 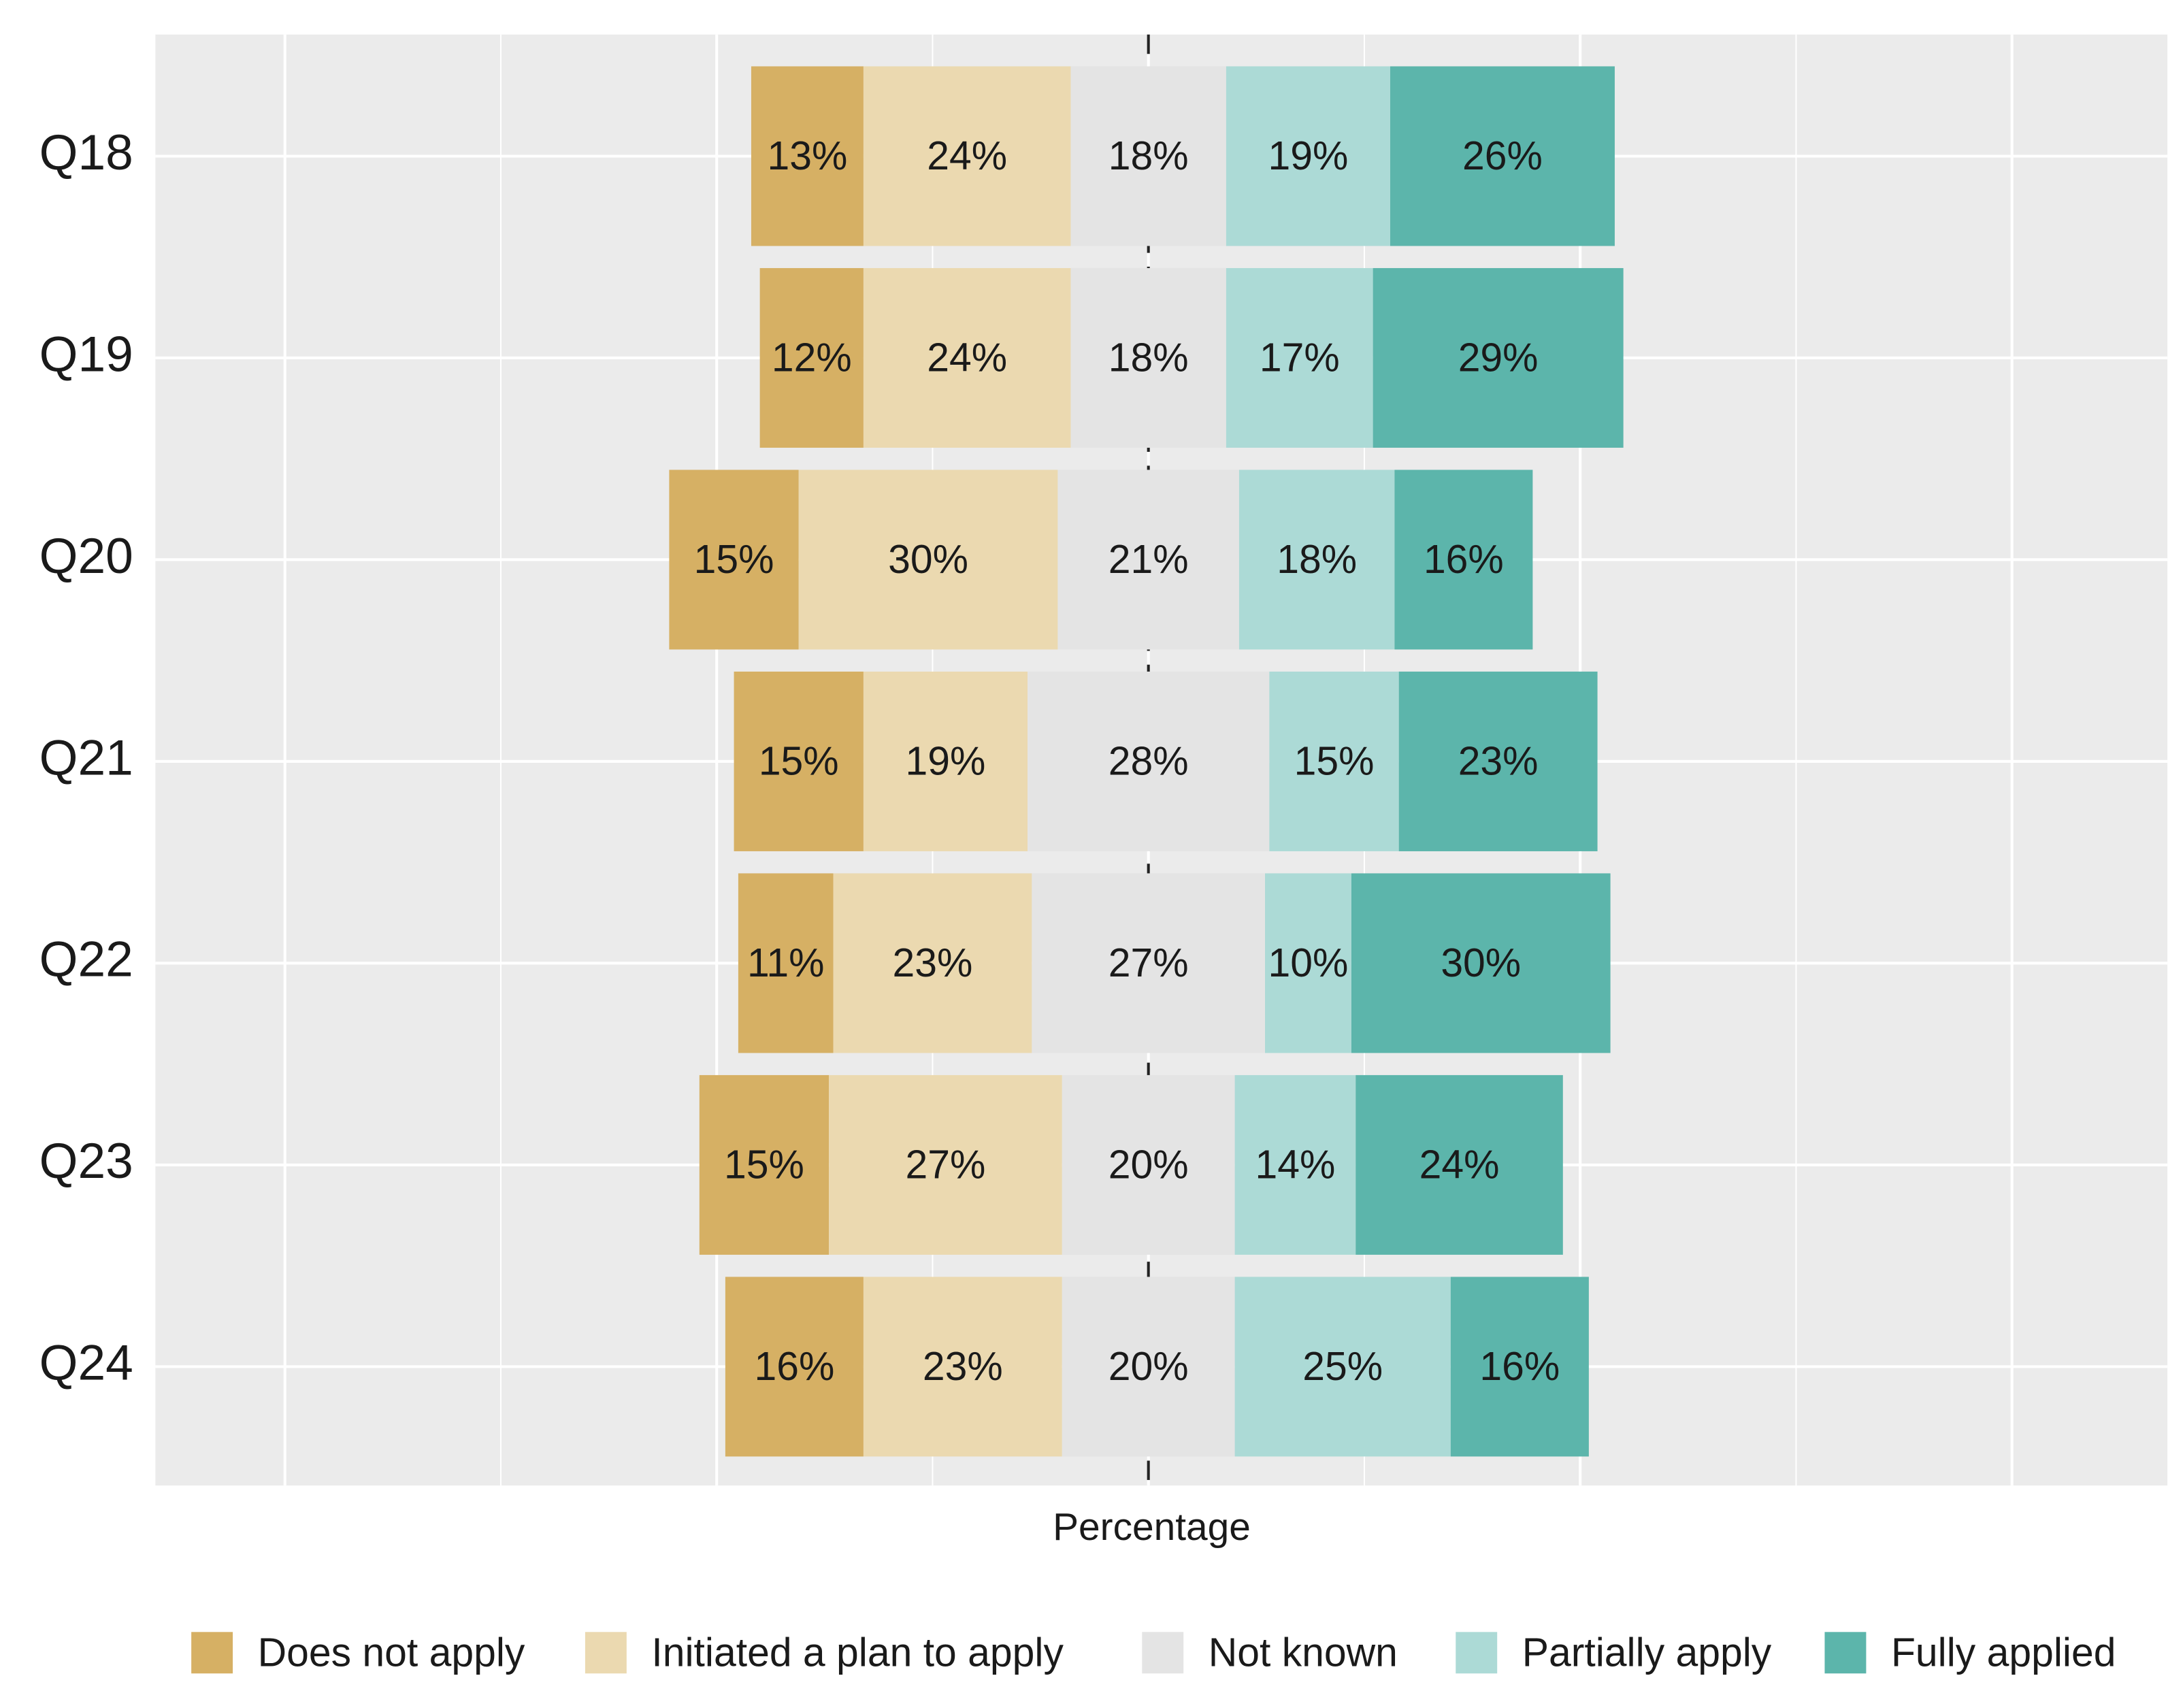 I want to click on value-label: 12%, so click(x=812, y=358).